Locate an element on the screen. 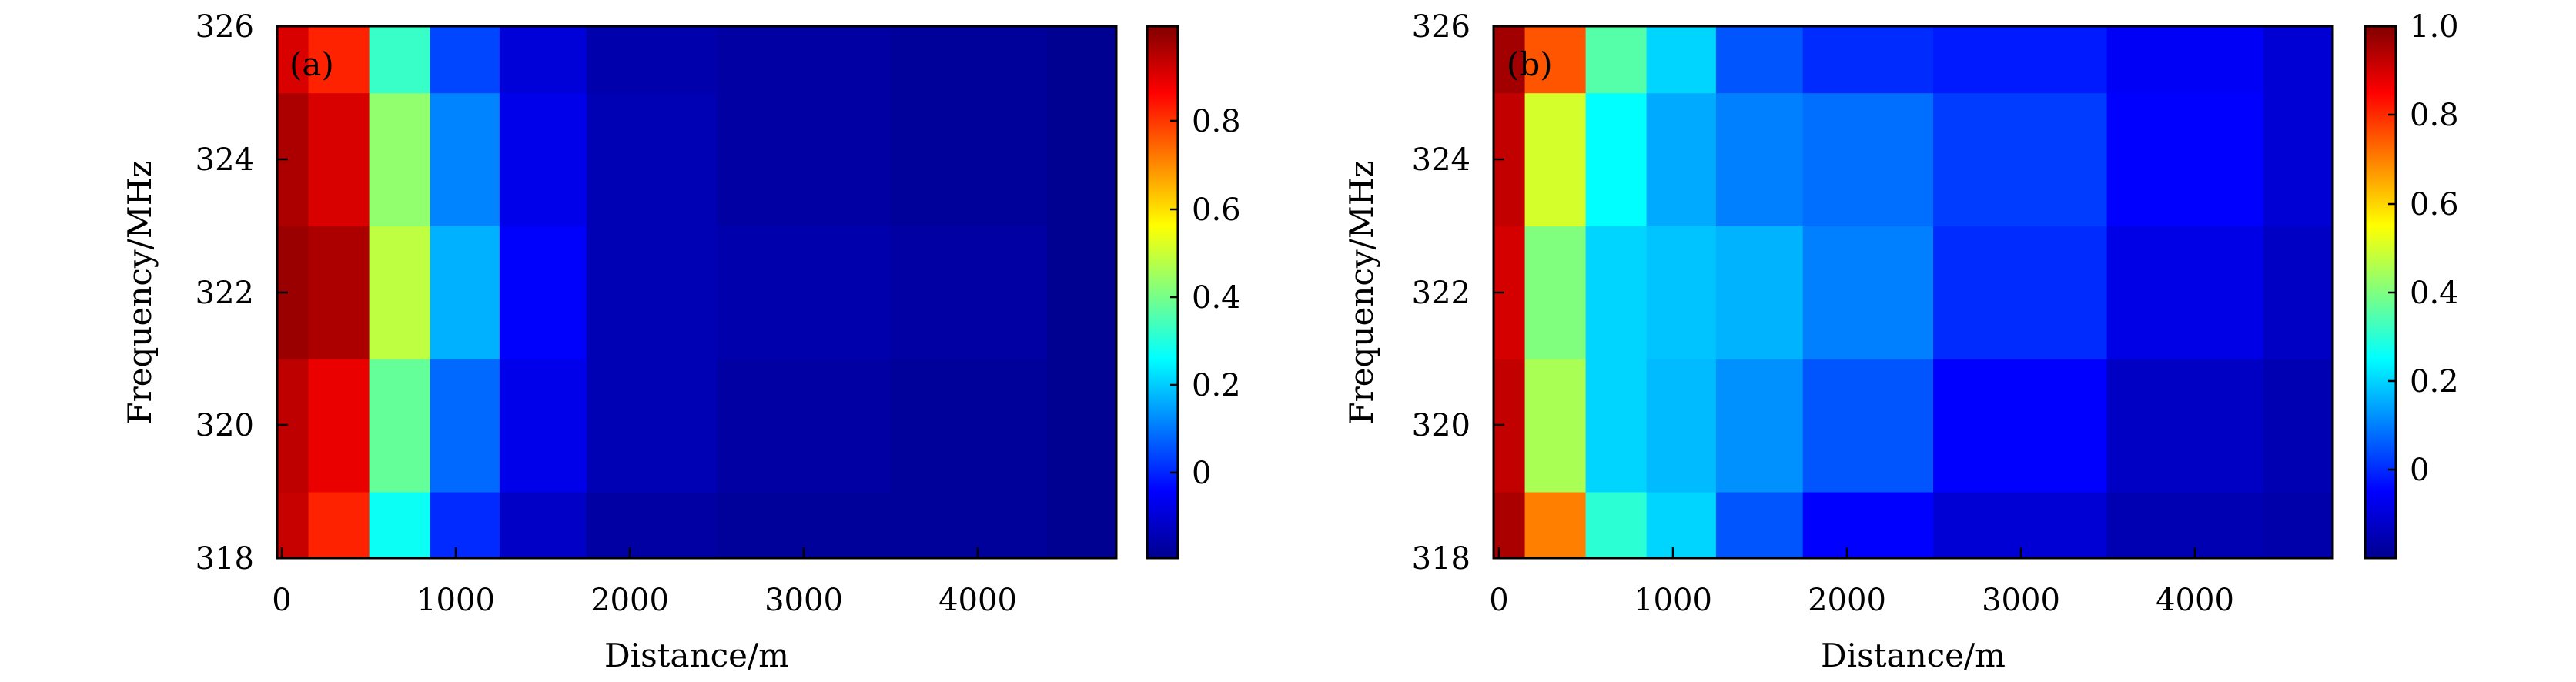 Image resolution: width=2576 pixels, height=682 pixels. colorbar-gradient is located at coordinates (1163, 292).